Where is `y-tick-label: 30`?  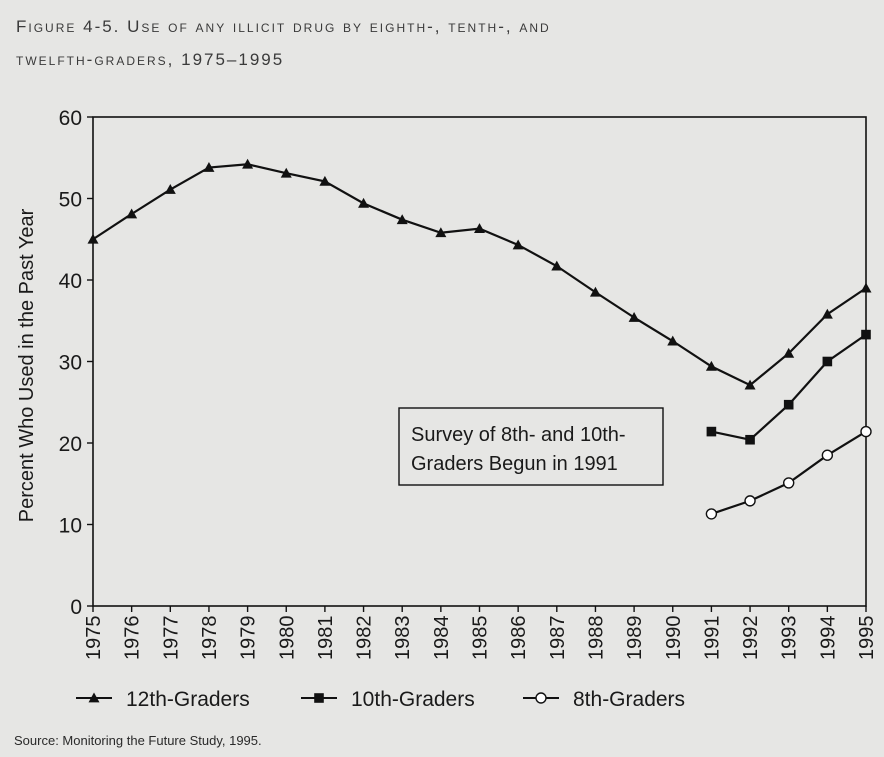 y-tick-label: 30 is located at coordinates (70, 363).